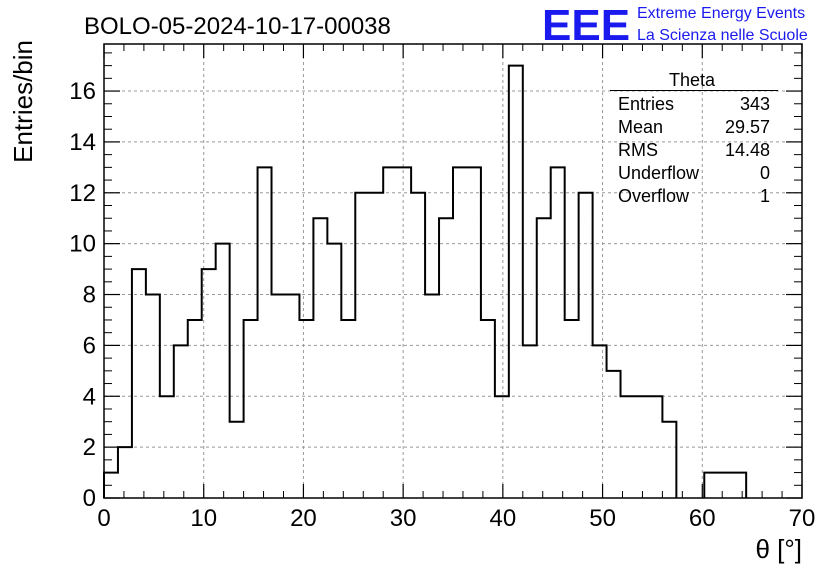 The height and width of the screenshot is (572, 836). What do you see at coordinates (82, 193) in the screenshot?
I see `y-tick-label: 12` at bounding box center [82, 193].